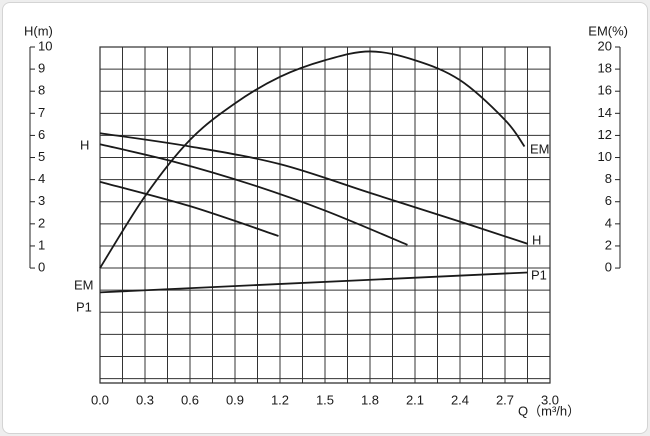 Image resolution: width=650 pixels, height=436 pixels. What do you see at coordinates (280, 399) in the screenshot?
I see `x-tick-label: 1.2` at bounding box center [280, 399].